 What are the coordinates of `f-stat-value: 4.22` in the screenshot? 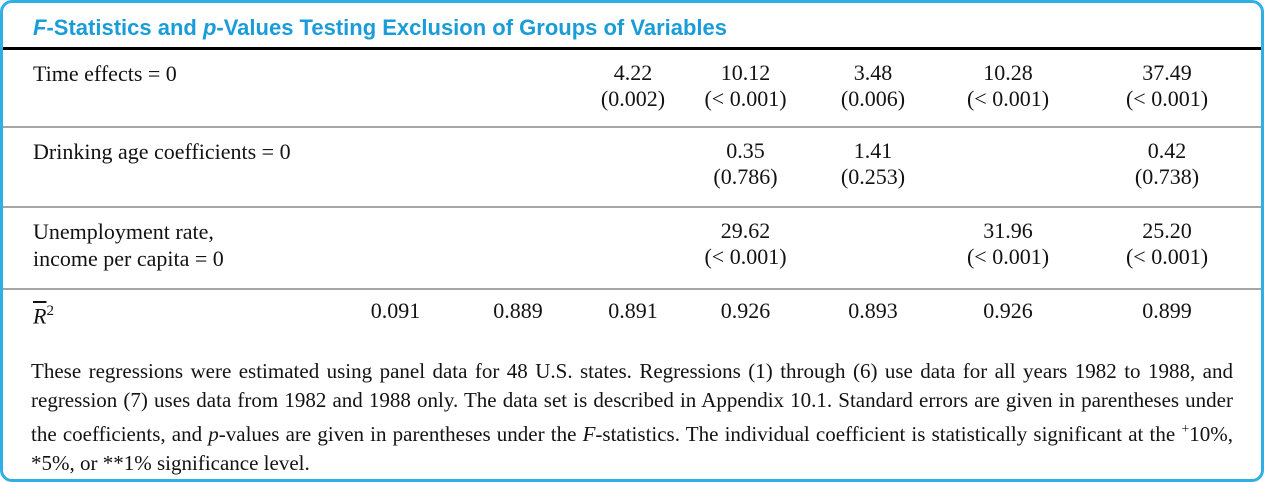 It's located at (633, 72).